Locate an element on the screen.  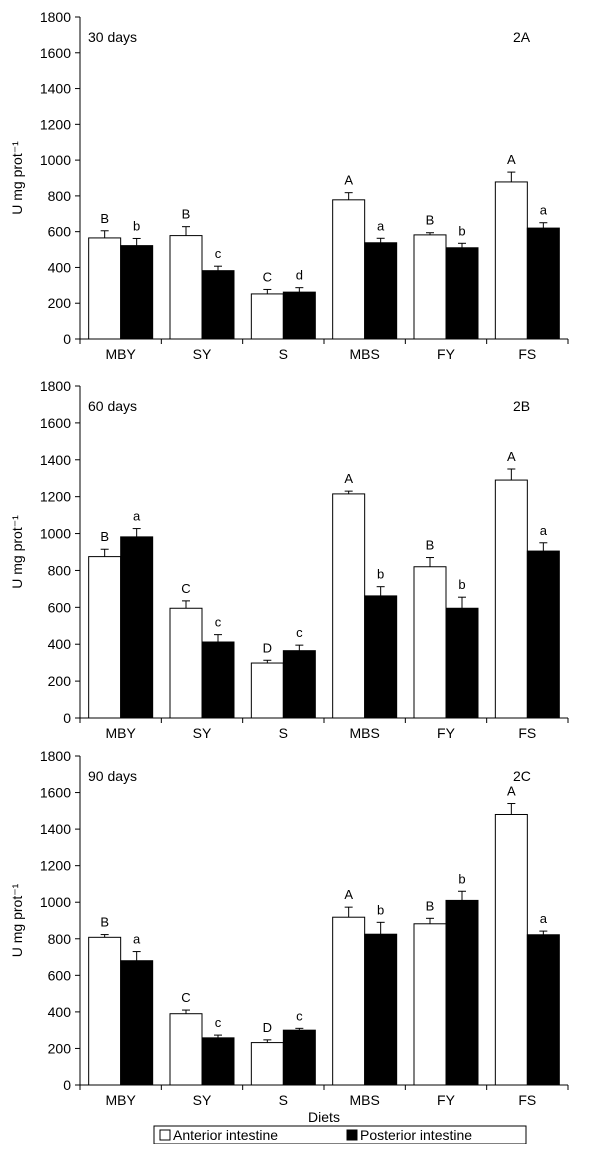
legend-label-posterior: Posterior intestine is located at coordinates (416, 1135).